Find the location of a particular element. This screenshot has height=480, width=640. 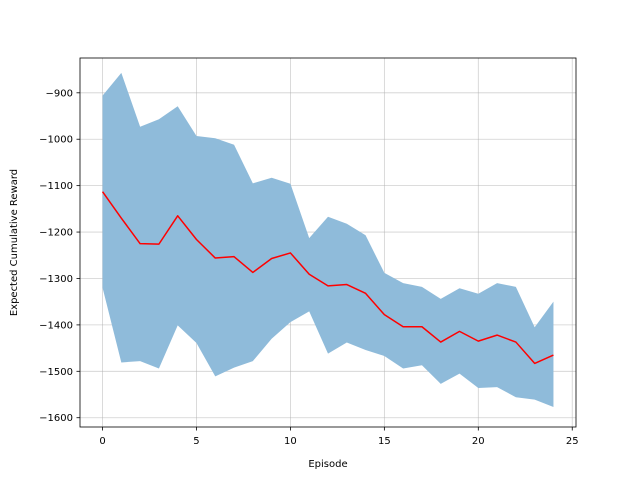

x-tick-label: 10 is located at coordinates (290, 441).